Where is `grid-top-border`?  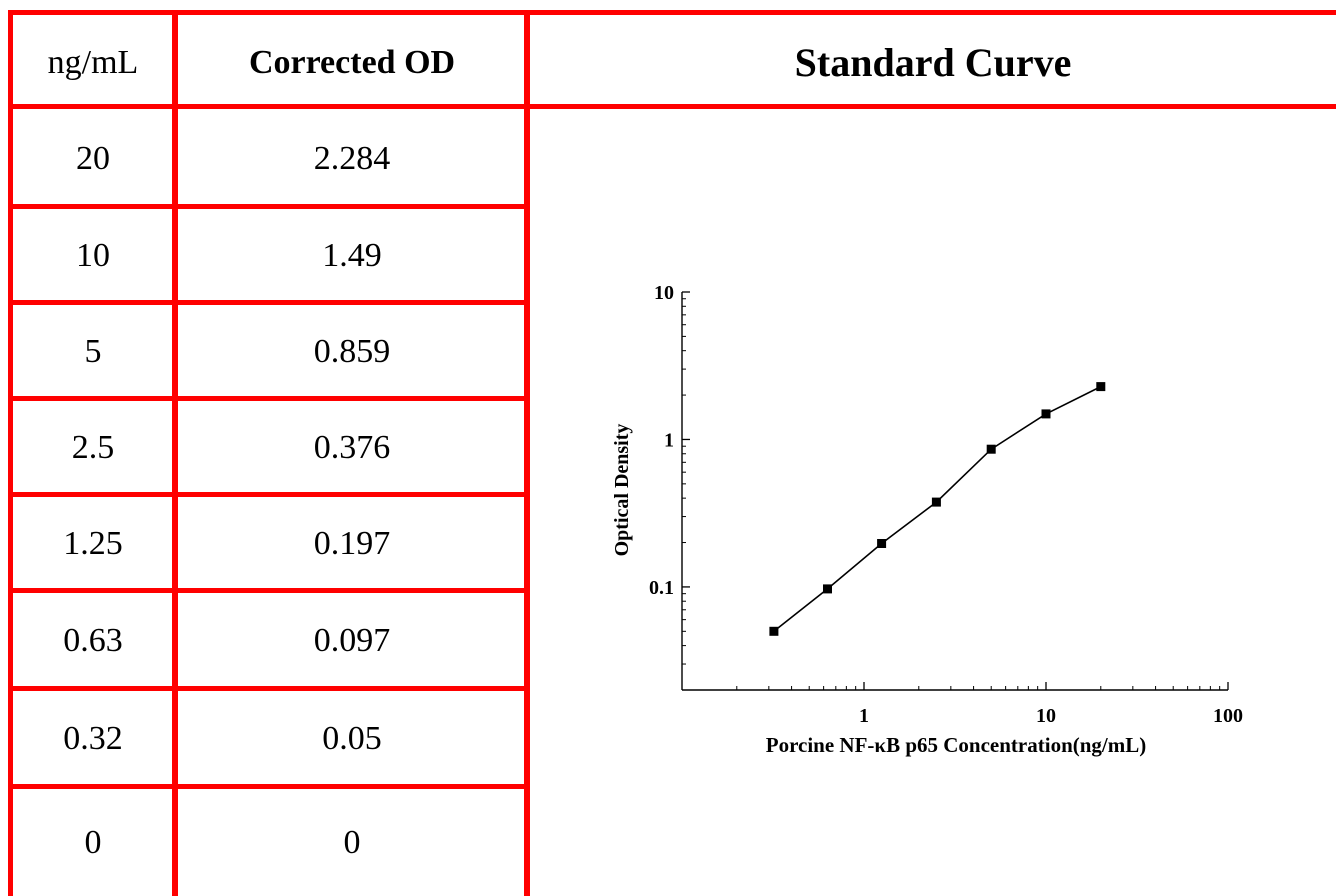 grid-top-border is located at coordinates (672, 12).